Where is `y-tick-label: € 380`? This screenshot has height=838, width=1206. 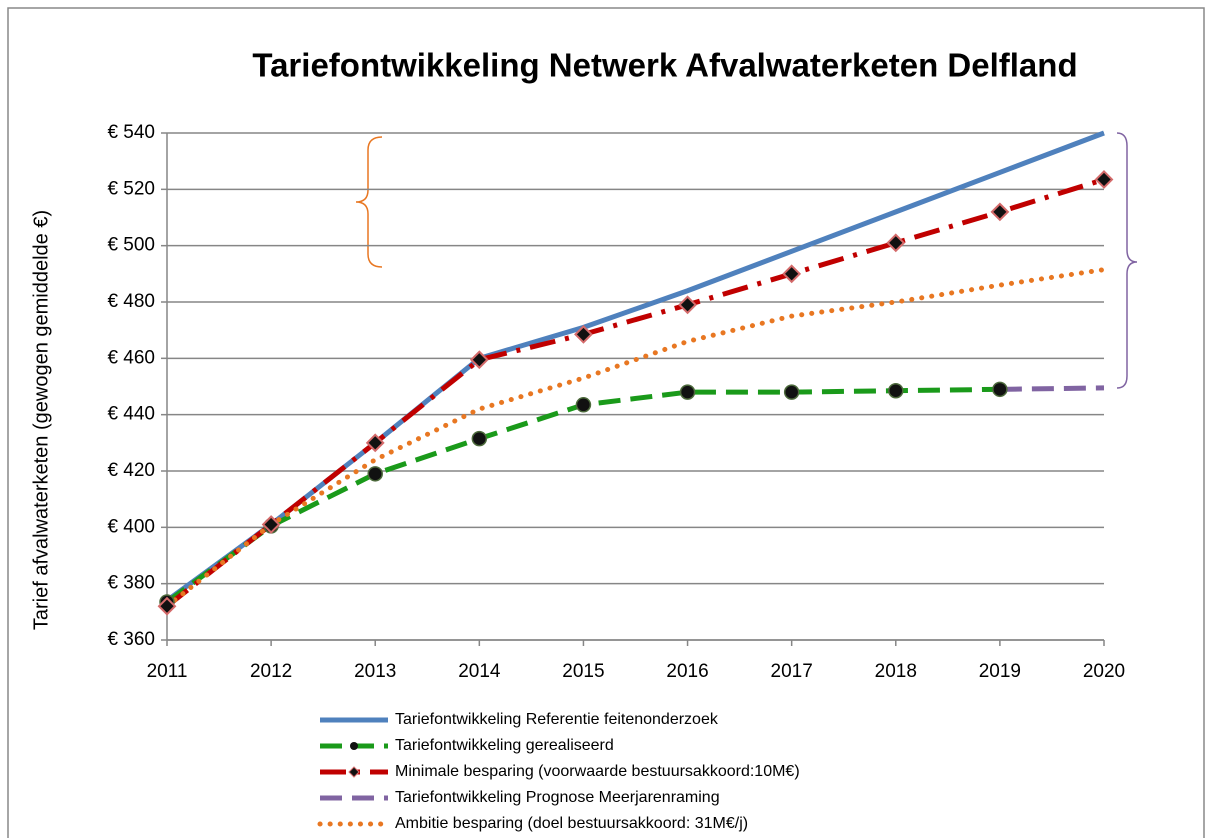 y-tick-label: € 380 is located at coordinates (131, 583).